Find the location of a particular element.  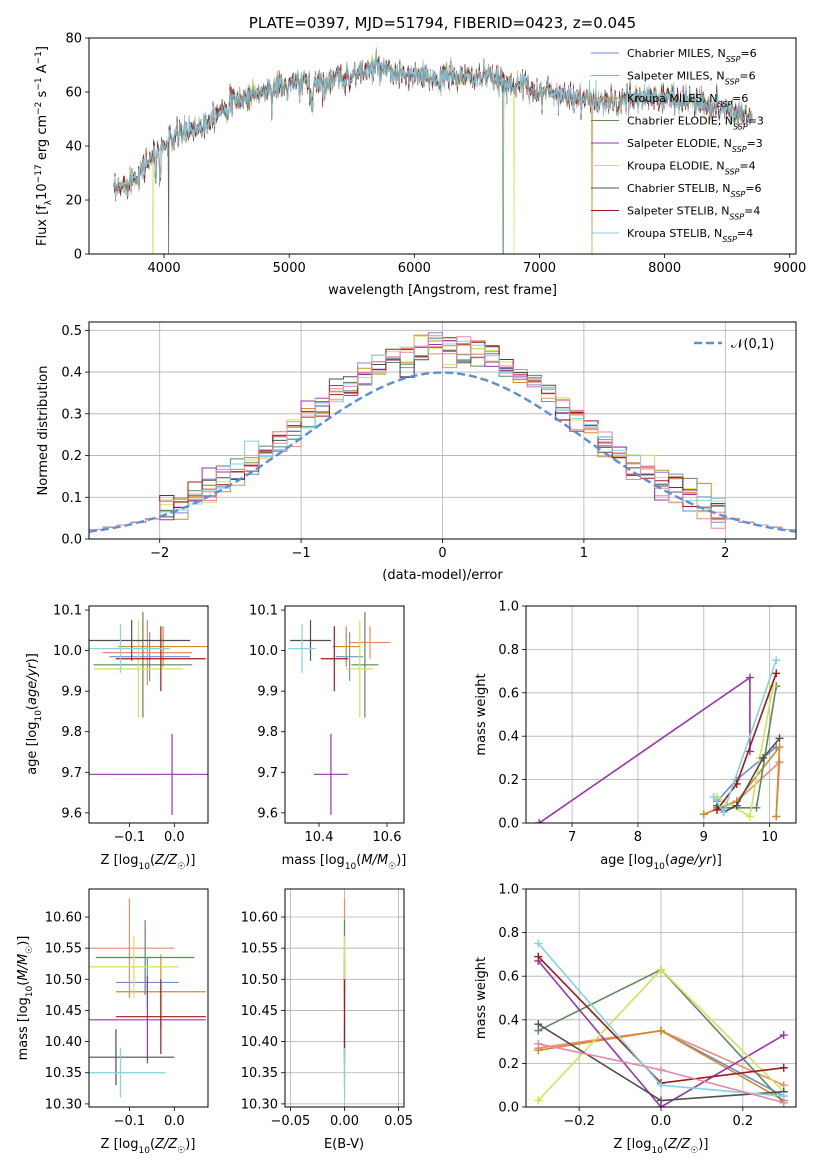

z-mass-frame is located at coordinates (148, 998).